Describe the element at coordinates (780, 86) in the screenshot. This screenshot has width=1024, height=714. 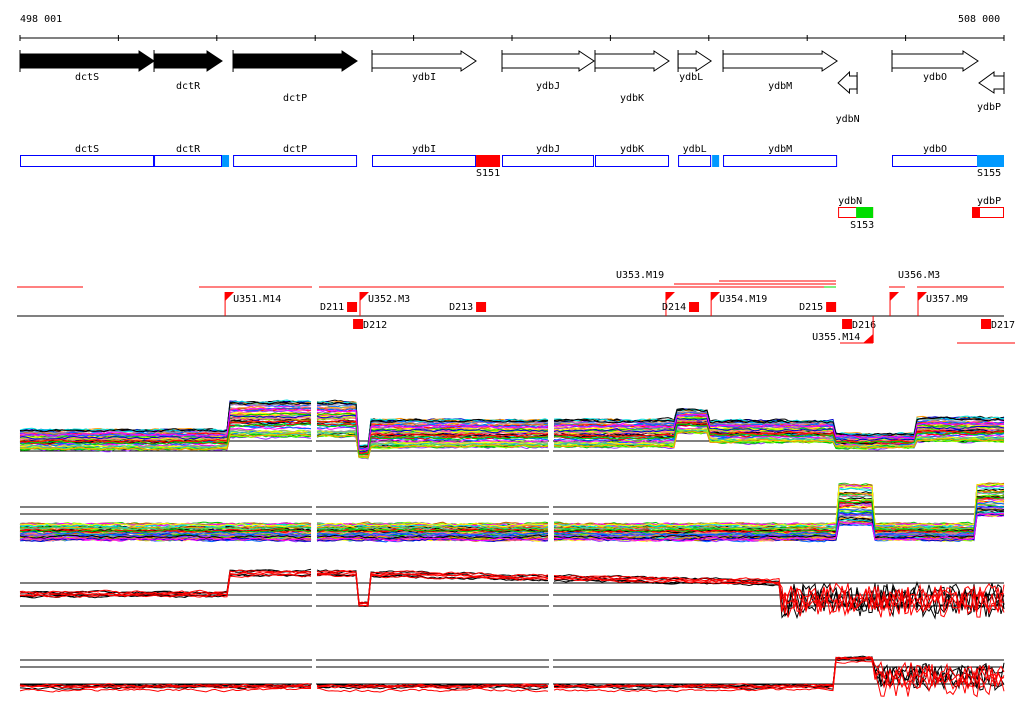
I see `gene-label: ydbM` at that location.